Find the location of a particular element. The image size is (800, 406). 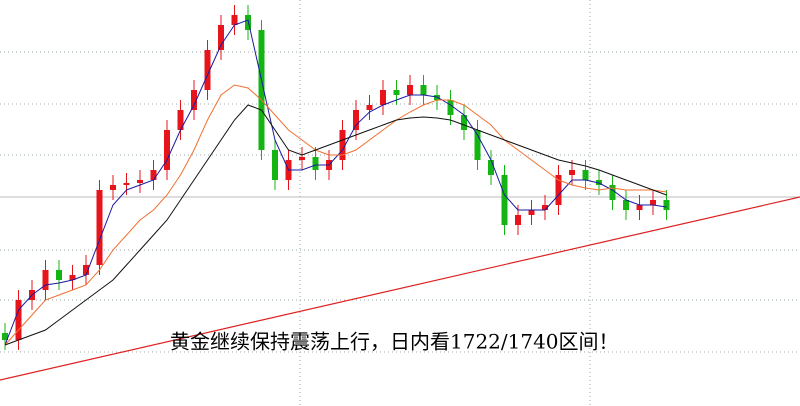

chart-title: 黄金继续保持震荡上行，日内看1722/1740区间！ is located at coordinates (394, 342).